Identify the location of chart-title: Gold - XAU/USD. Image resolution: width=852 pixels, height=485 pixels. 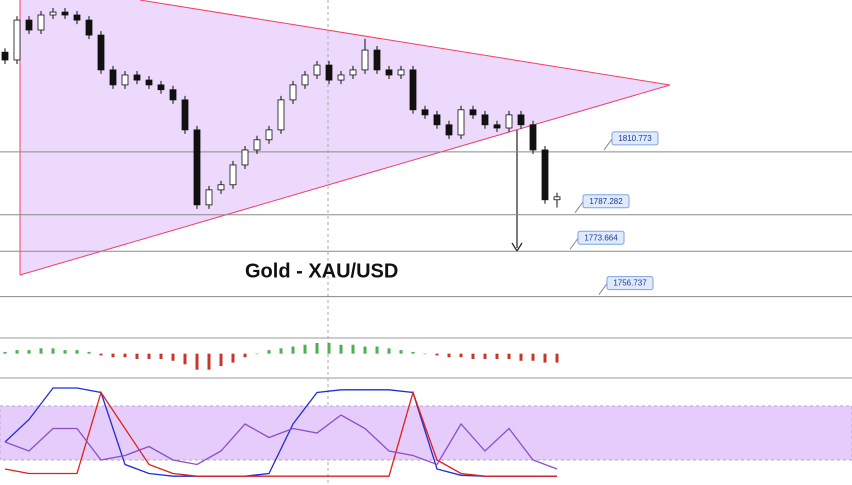
(321, 271).